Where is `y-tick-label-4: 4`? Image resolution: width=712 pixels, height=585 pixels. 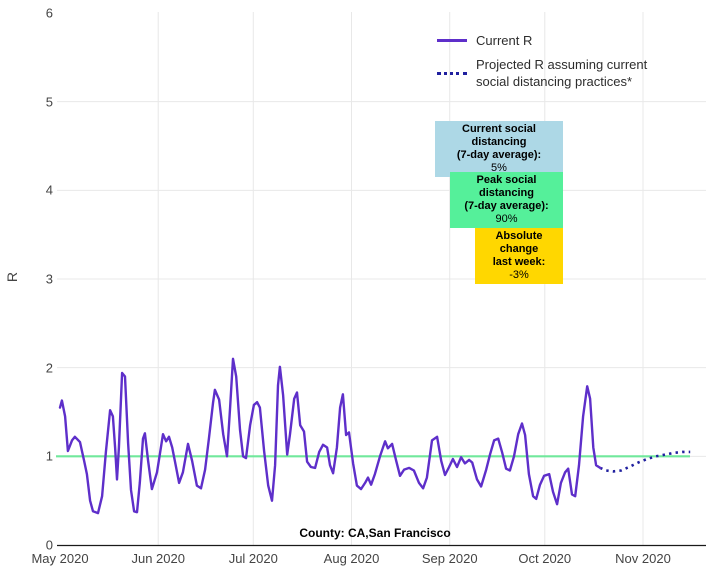 y-tick-label-4: 4 is located at coordinates (49, 190).